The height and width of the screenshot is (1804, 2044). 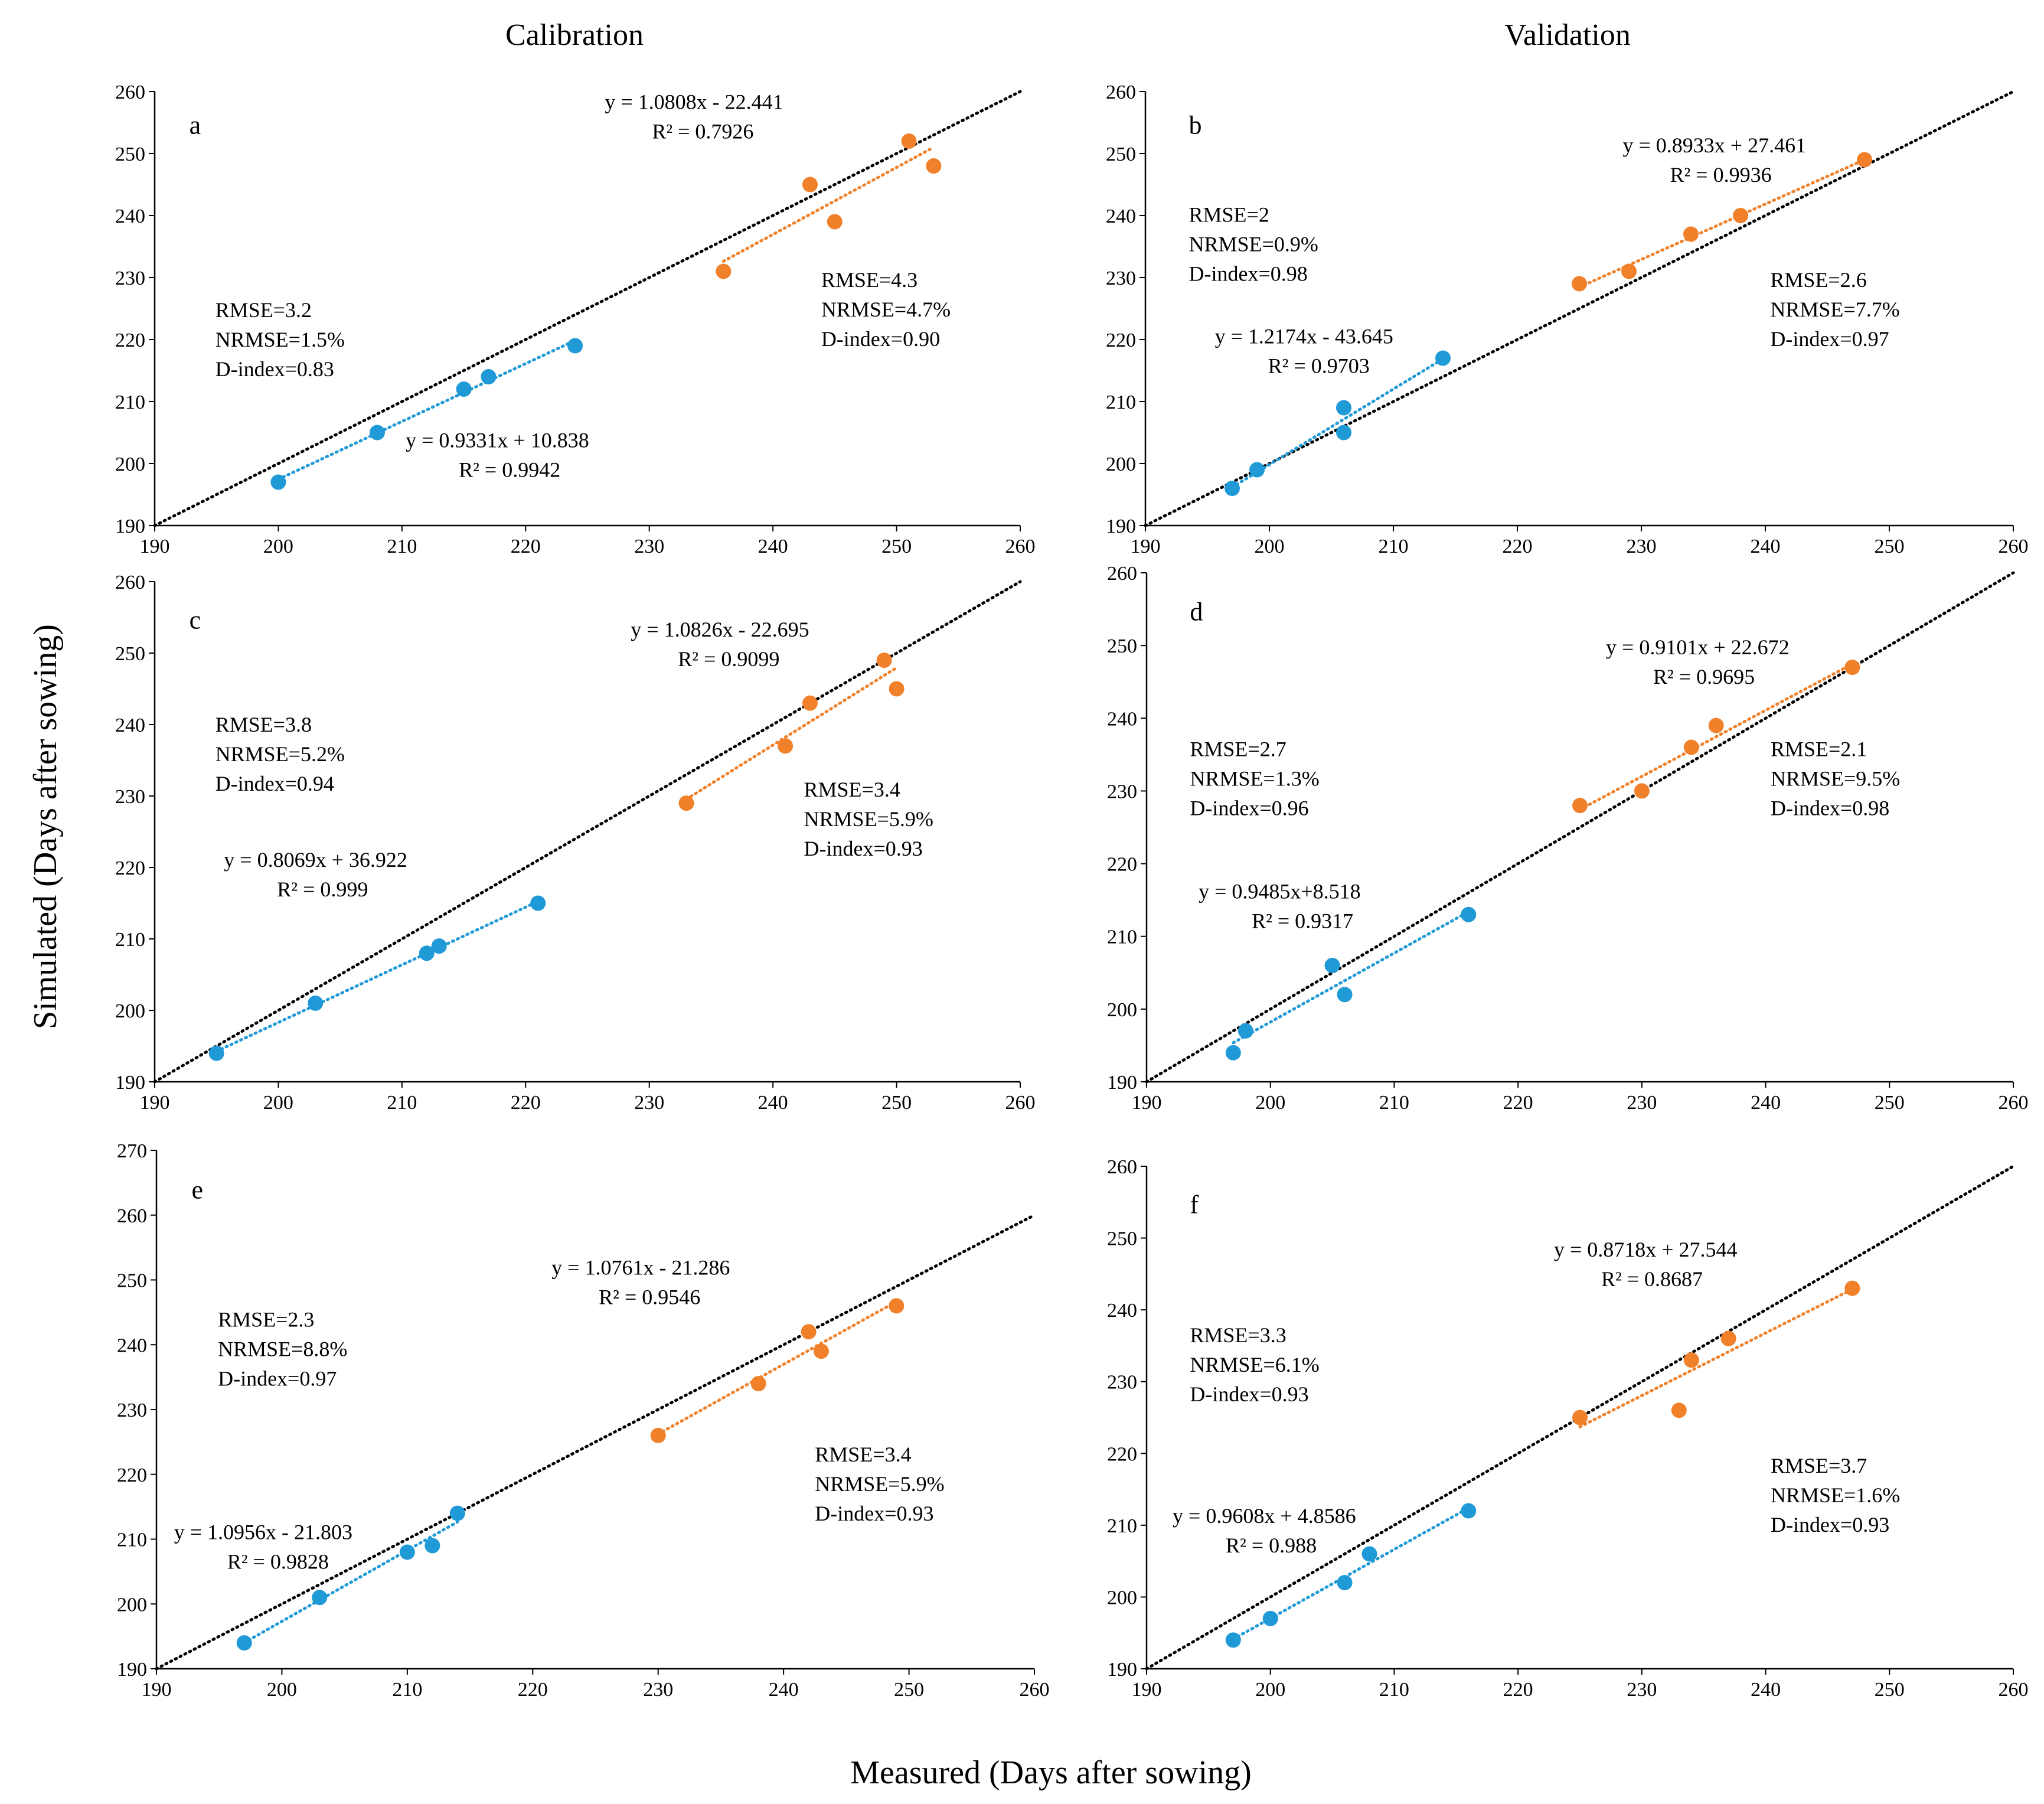 I want to click on panel-label: f, so click(x=1195, y=1204).